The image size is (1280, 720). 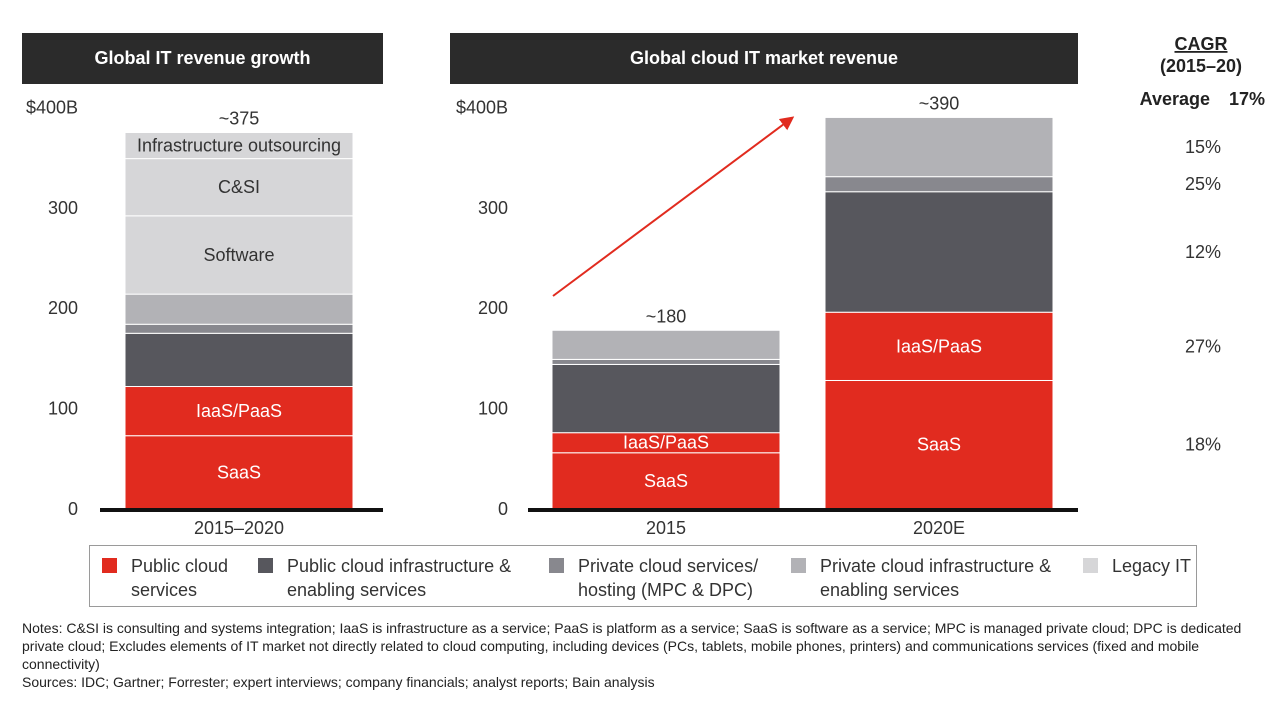 I want to click on segment-label: Infrastructure outsourcing, so click(x=239, y=146).